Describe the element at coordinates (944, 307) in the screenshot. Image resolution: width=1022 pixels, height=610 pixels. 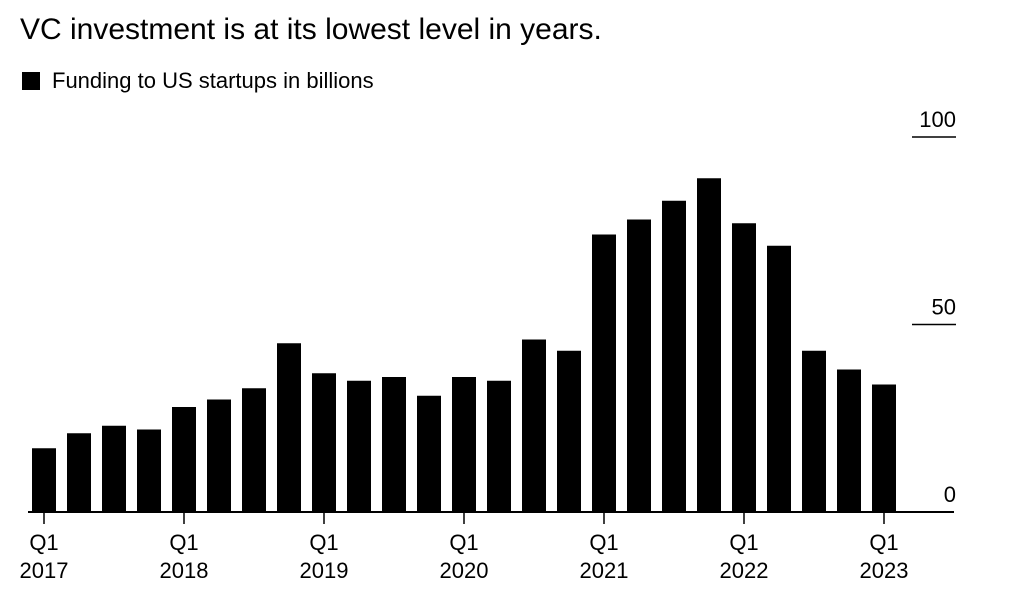
I see `y-tick-label: 50` at that location.